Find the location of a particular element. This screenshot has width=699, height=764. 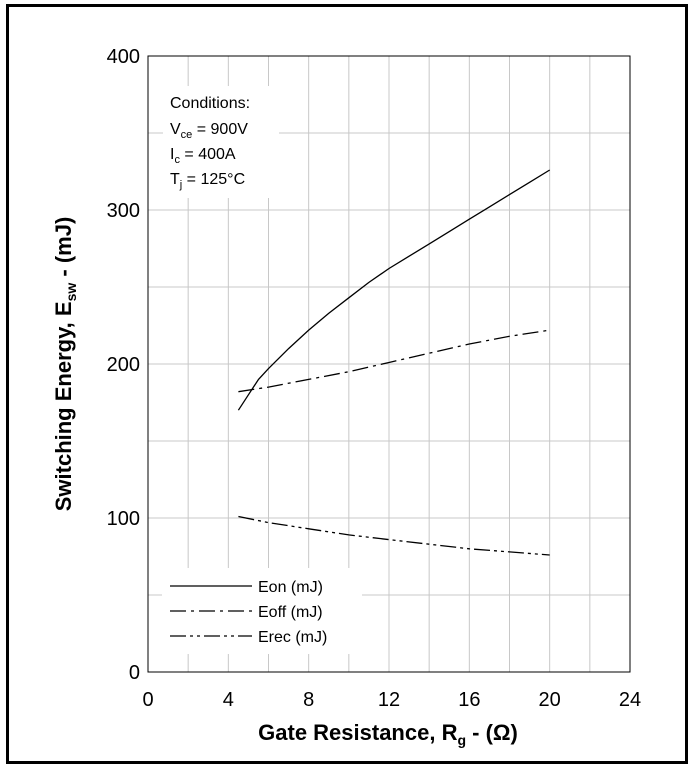

condition-vce: Vce = 900V is located at coordinates (209, 131).